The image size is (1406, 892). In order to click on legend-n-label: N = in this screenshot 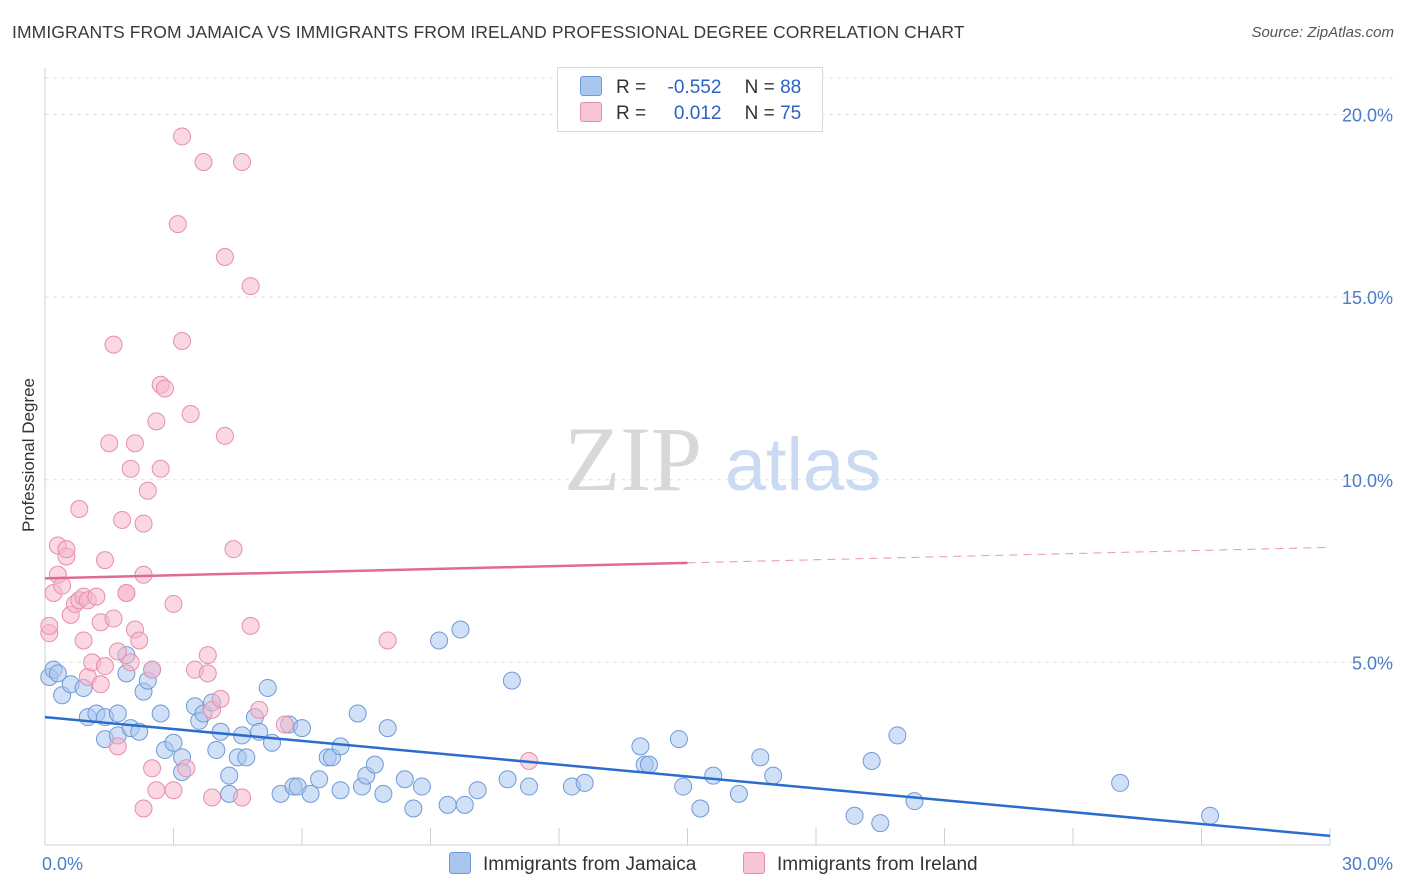, I will do `click(759, 87)`.